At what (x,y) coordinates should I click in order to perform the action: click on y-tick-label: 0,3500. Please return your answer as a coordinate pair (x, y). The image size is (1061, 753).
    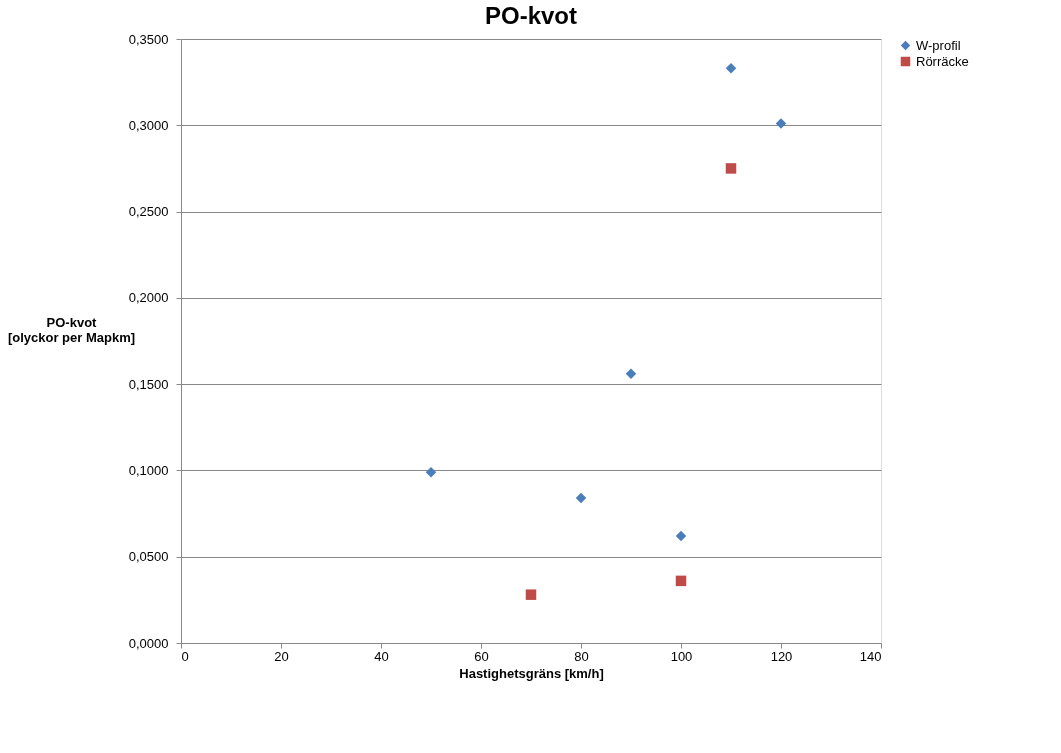
    Looking at the image, I should click on (148, 39).